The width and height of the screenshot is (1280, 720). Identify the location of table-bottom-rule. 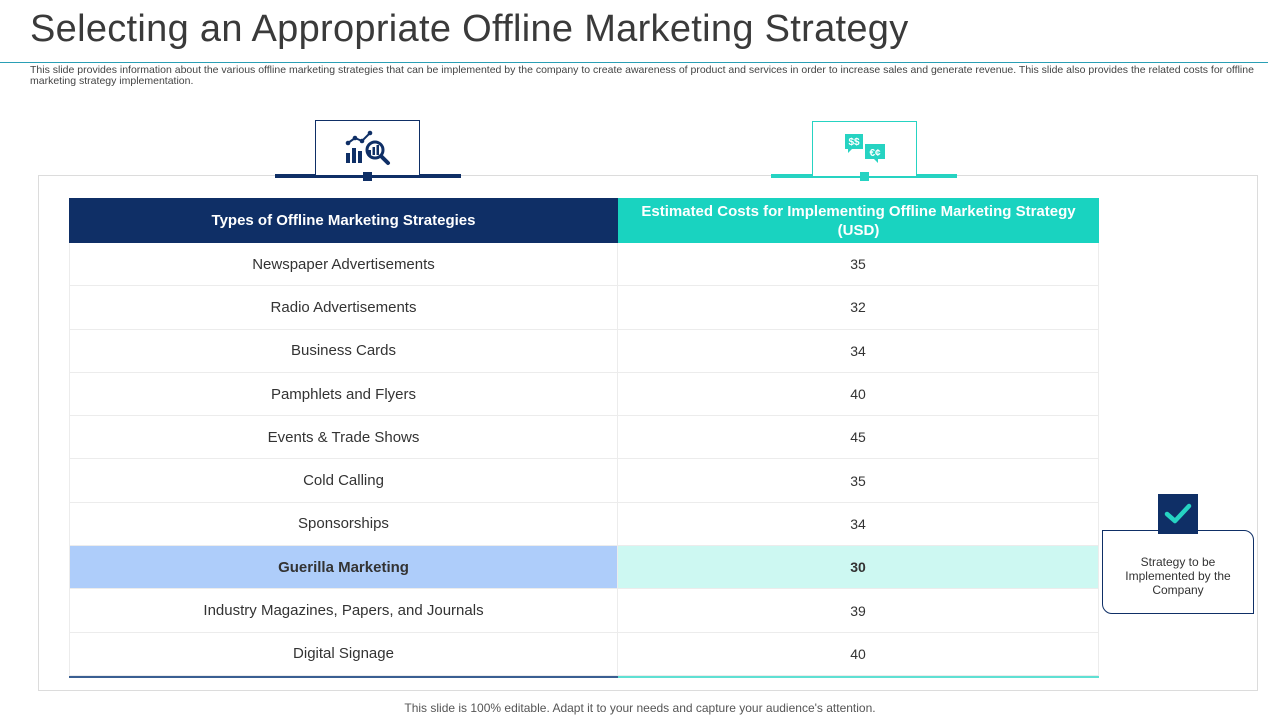
(584, 676).